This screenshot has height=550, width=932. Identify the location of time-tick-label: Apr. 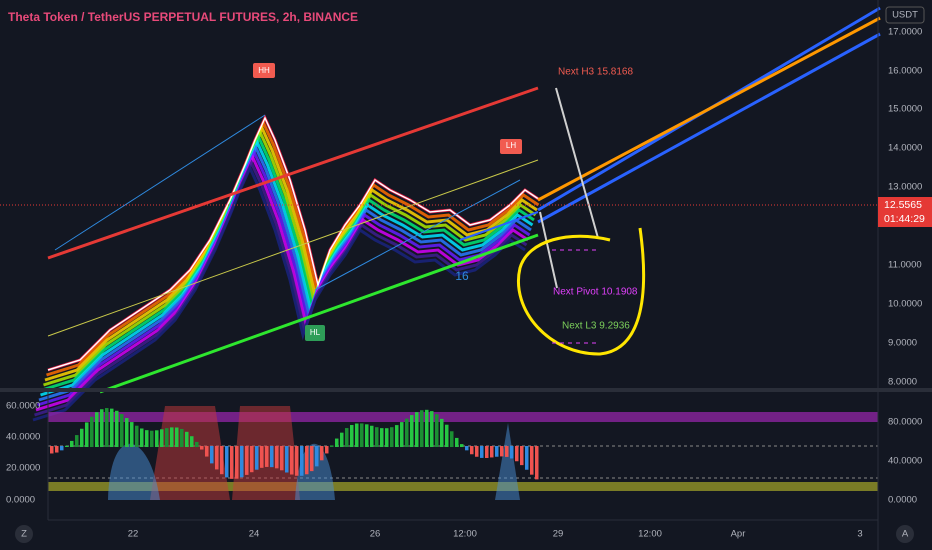
(738, 534).